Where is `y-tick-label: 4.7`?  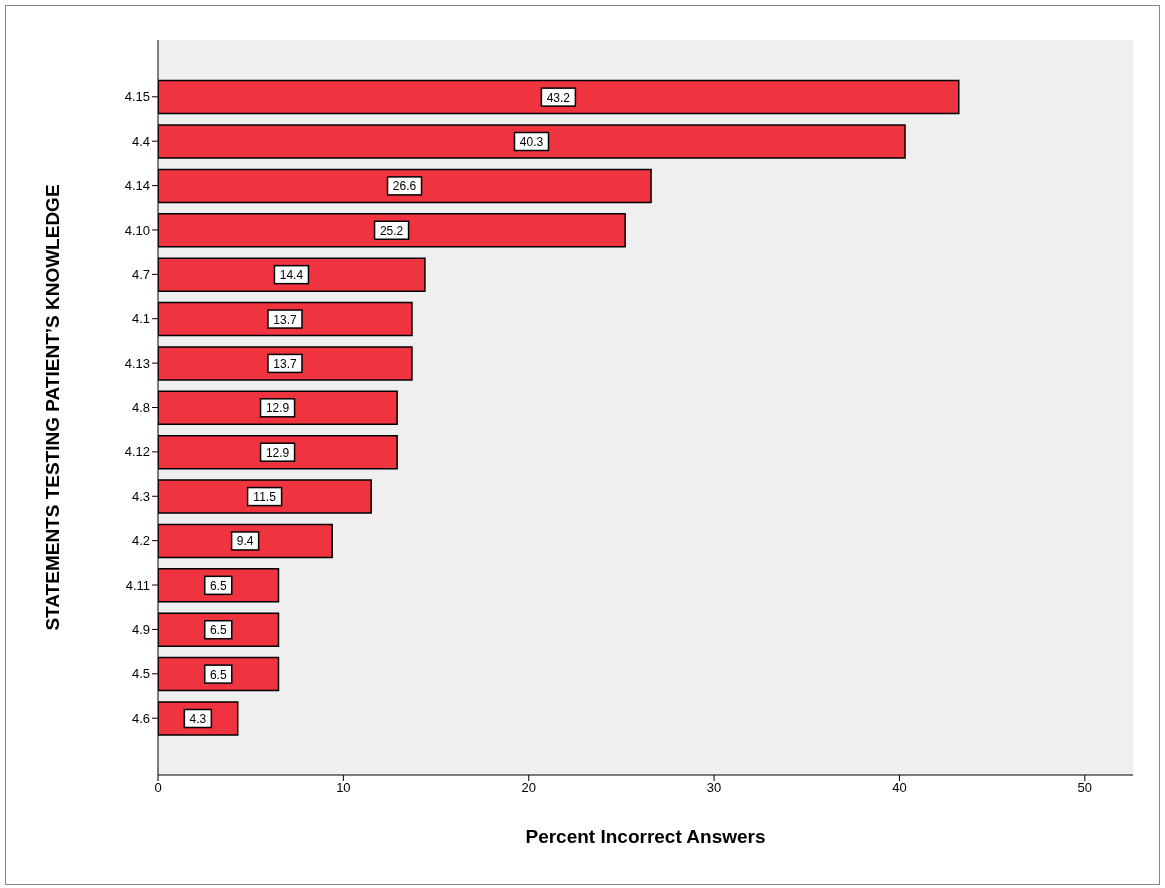 y-tick-label: 4.7 is located at coordinates (140, 274).